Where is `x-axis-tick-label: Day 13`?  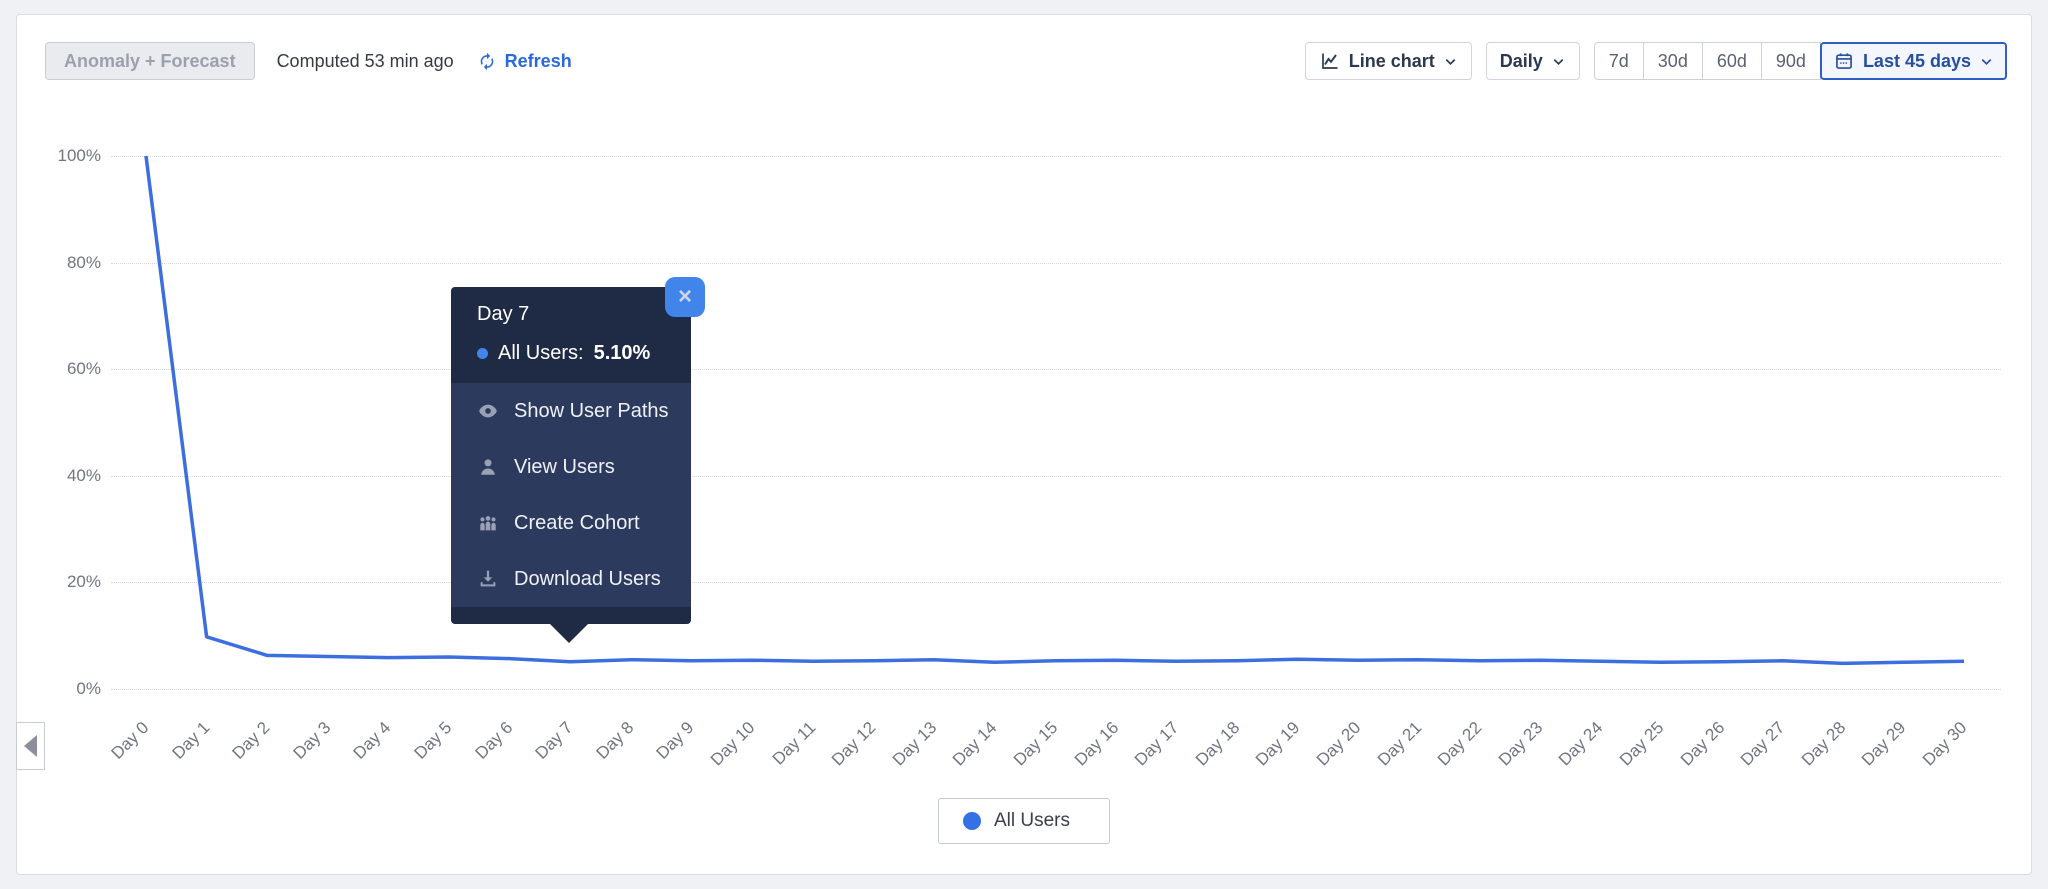 x-axis-tick-label: Day 13 is located at coordinates (914, 743).